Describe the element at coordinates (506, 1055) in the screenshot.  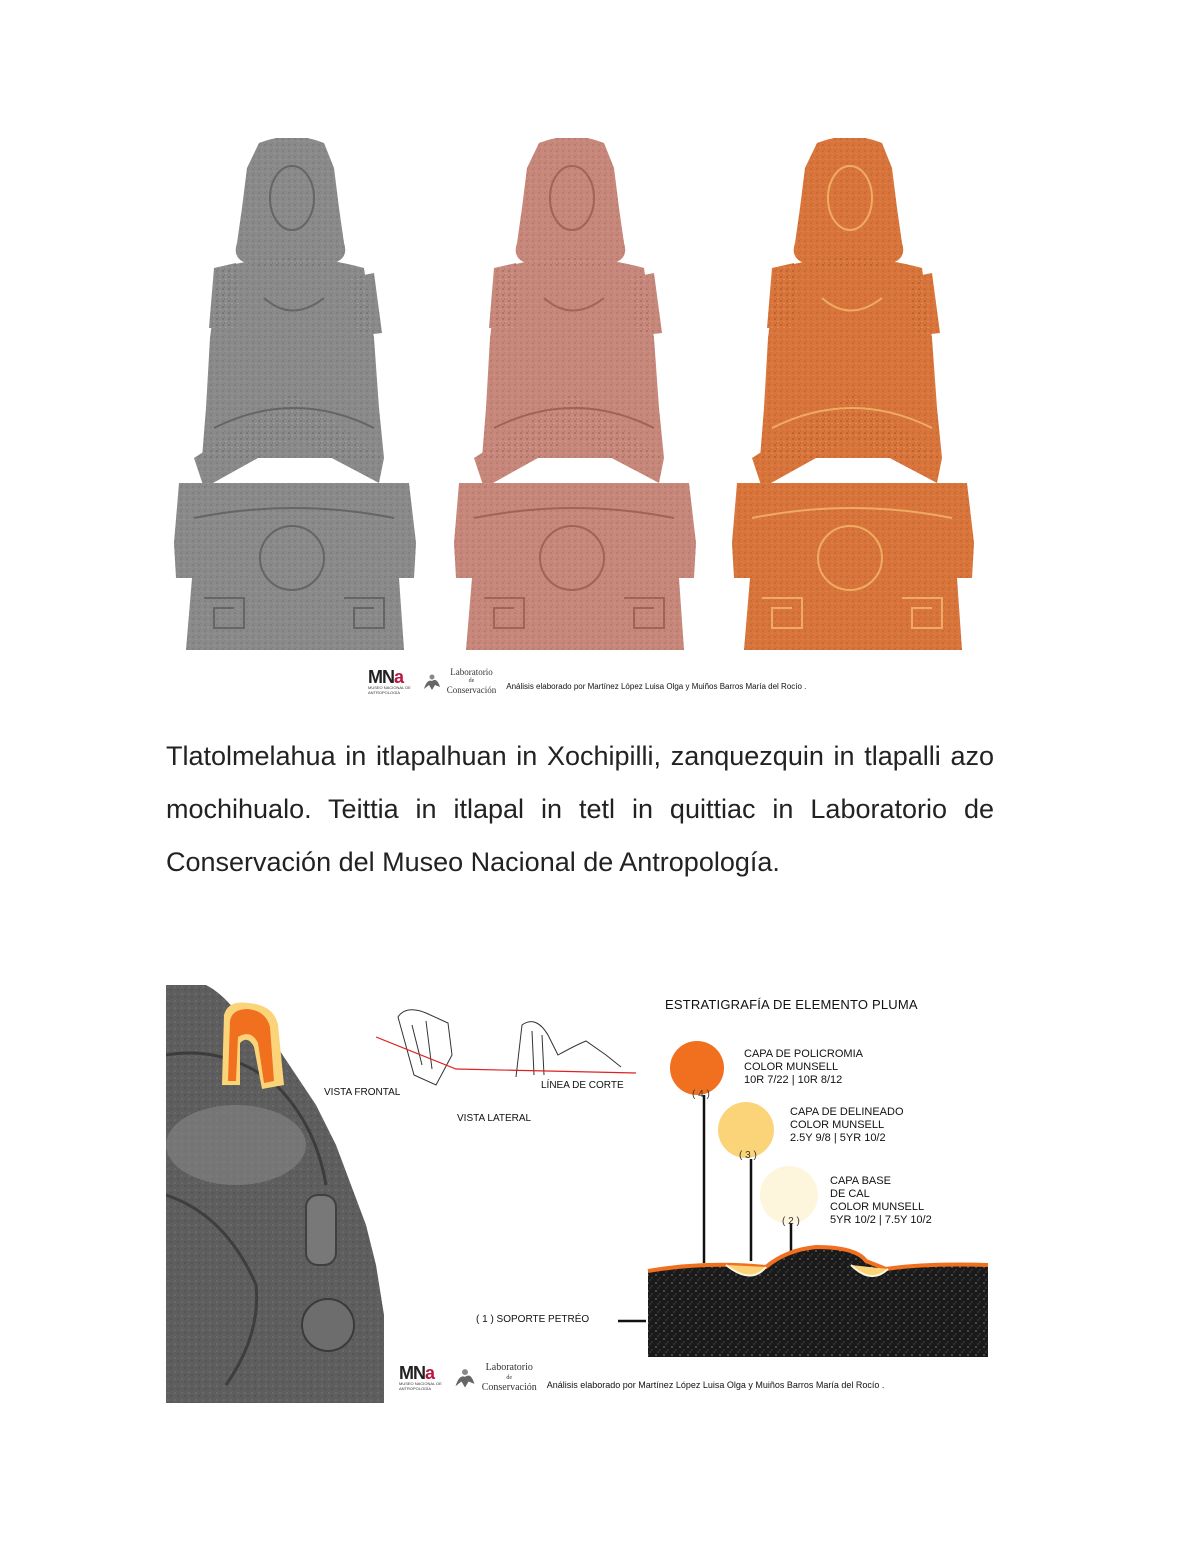
I see `cut-line` at that location.